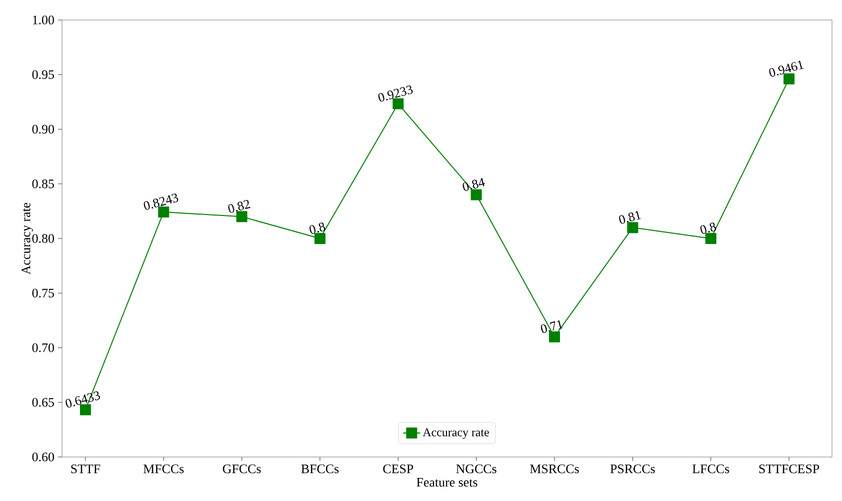 Image resolution: width=842 pixels, height=501 pixels. Describe the element at coordinates (43, 293) in the screenshot. I see `y-tick-label: 0.75` at that location.